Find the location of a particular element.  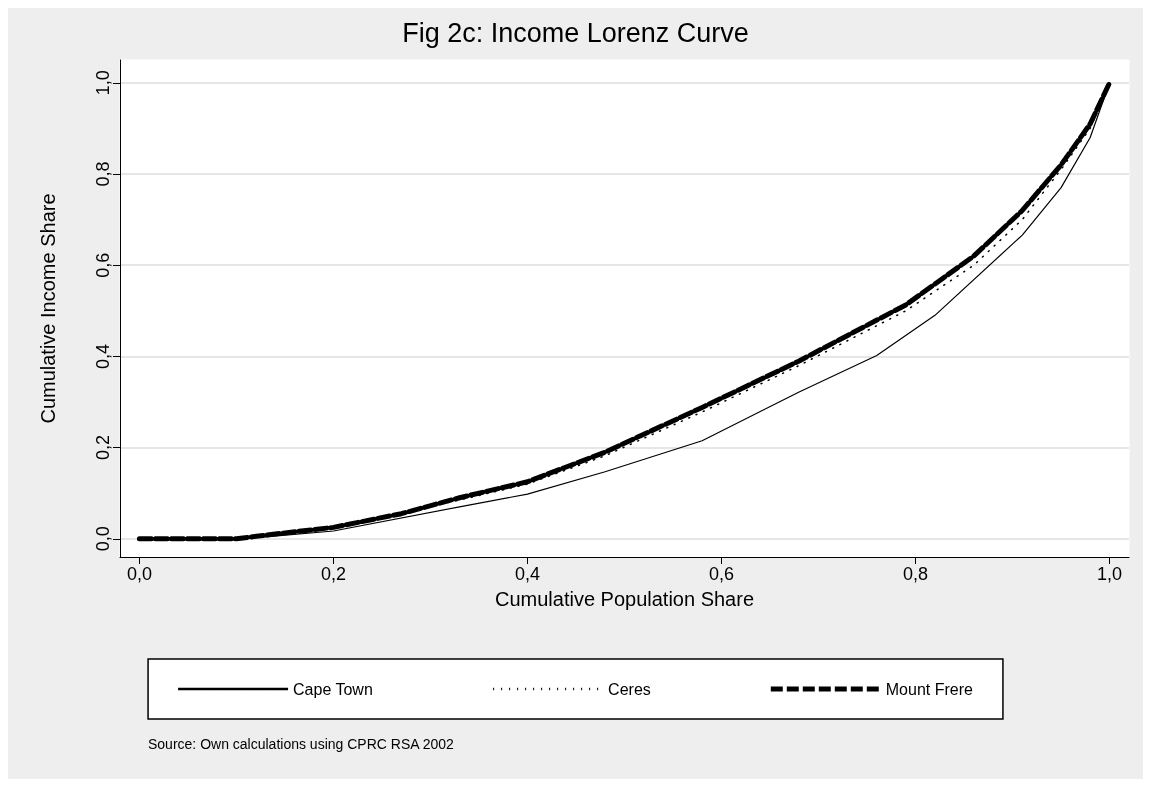

x-tick-label: 0,8 is located at coordinates (916, 574).